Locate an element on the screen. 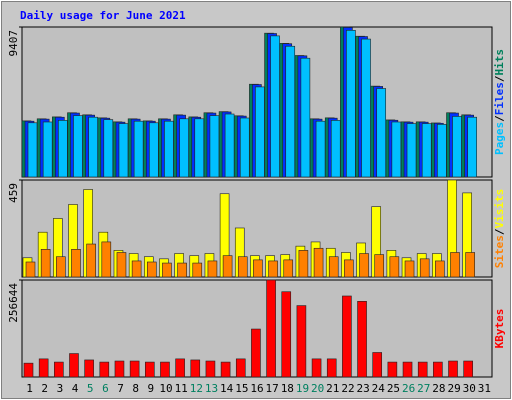 This screenshot has height=400, width=512. x-tick-label: 7 is located at coordinates (120, 388).